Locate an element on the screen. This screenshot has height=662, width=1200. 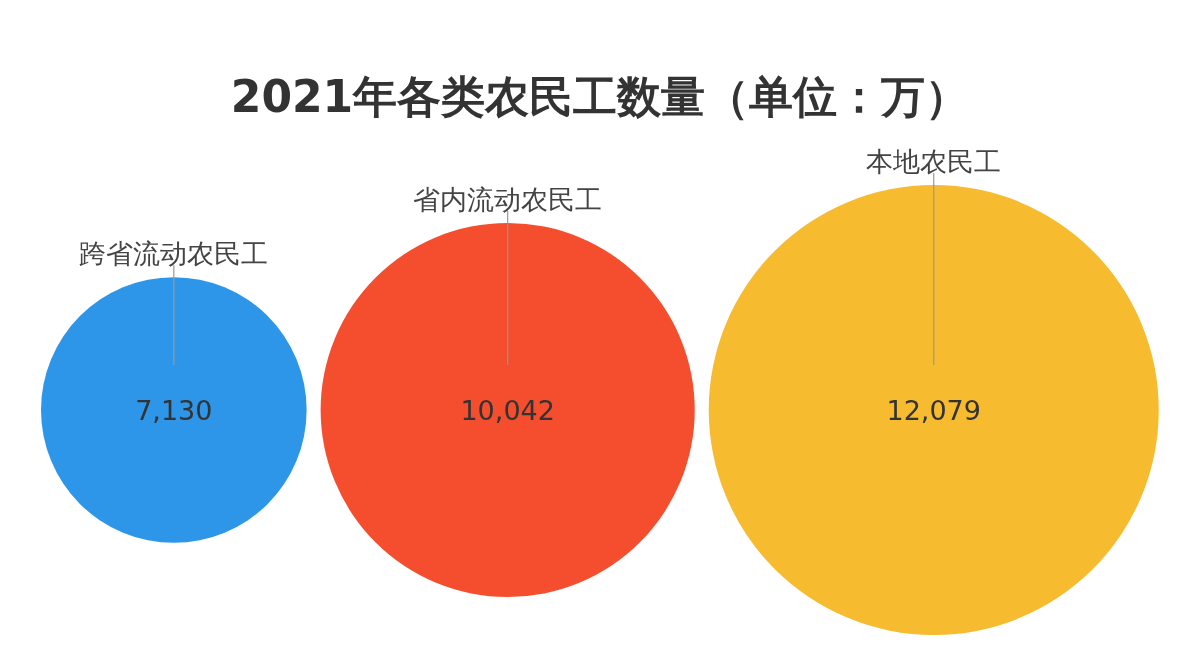
text: 2021年各类农民工数量（单位：万） is located at coordinates (600, 96).